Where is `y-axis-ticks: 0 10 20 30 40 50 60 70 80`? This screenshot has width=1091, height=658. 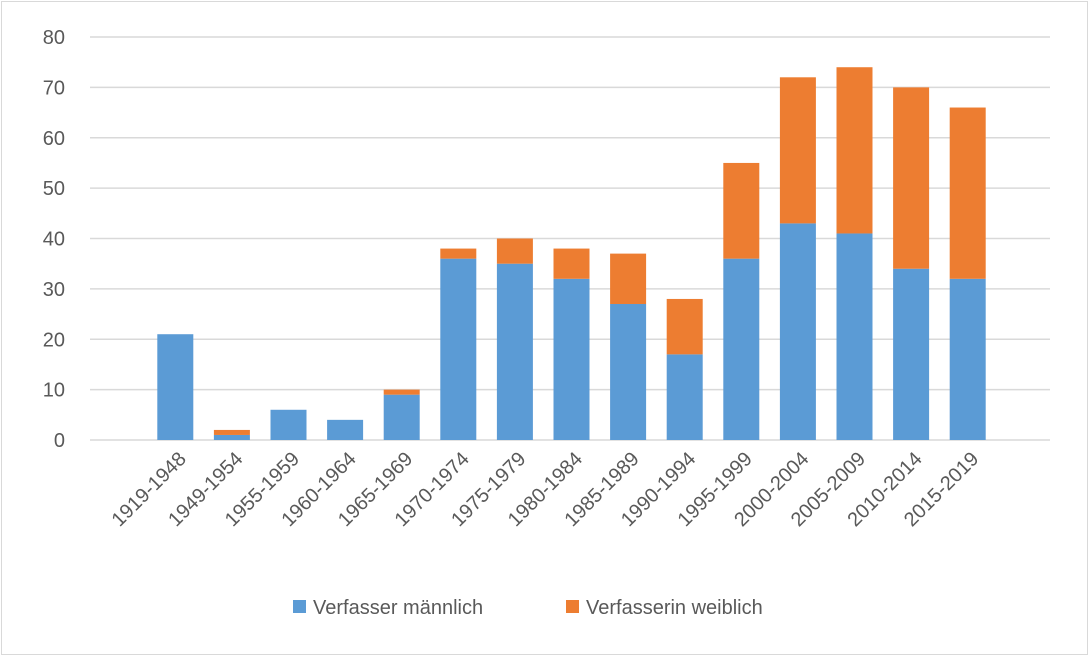 y-axis-ticks: 0 10 20 30 40 50 60 70 80 is located at coordinates (54, 239).